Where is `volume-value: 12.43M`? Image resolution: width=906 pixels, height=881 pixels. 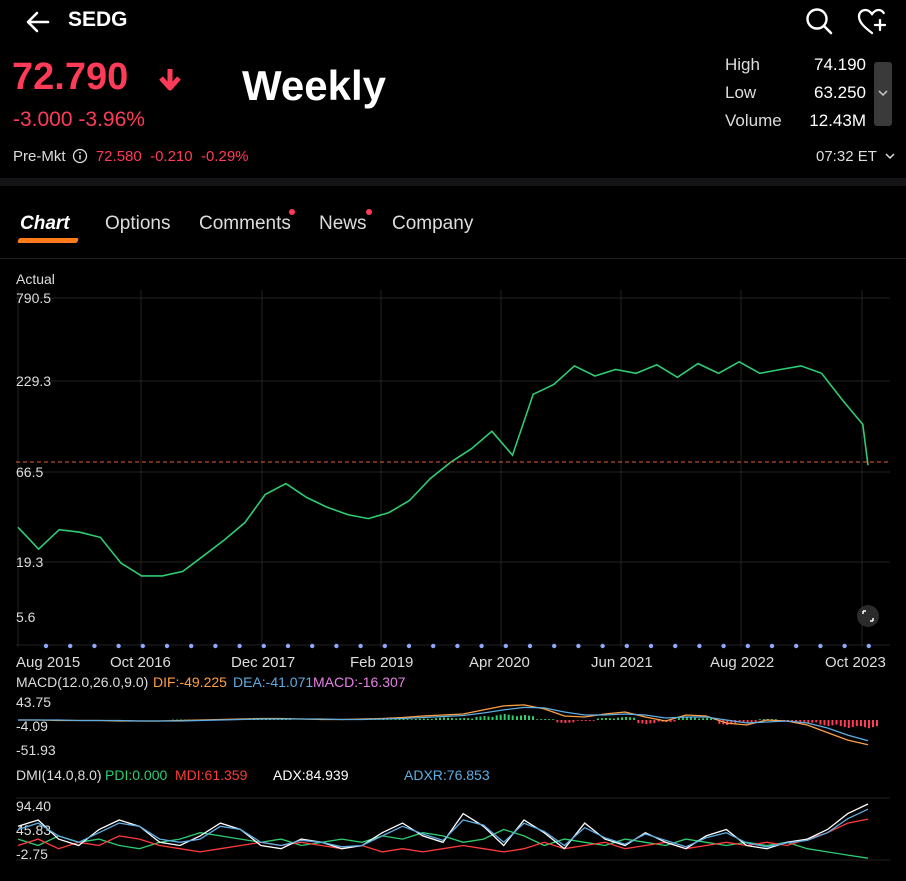
volume-value: 12.43M is located at coordinates (837, 120).